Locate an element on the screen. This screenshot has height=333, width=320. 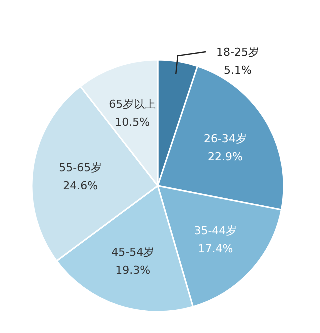
data-label: 10.5% is located at coordinates (132, 123).